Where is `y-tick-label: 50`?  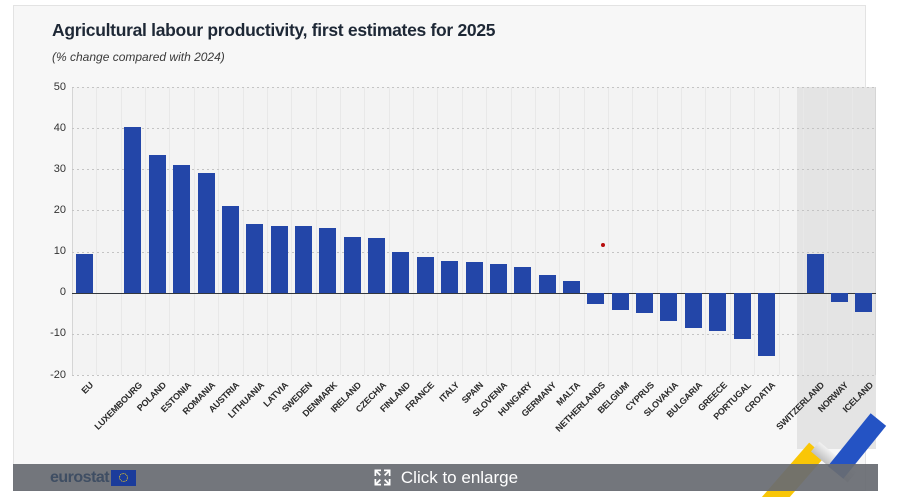 y-tick-label: 50 is located at coordinates (59, 86).